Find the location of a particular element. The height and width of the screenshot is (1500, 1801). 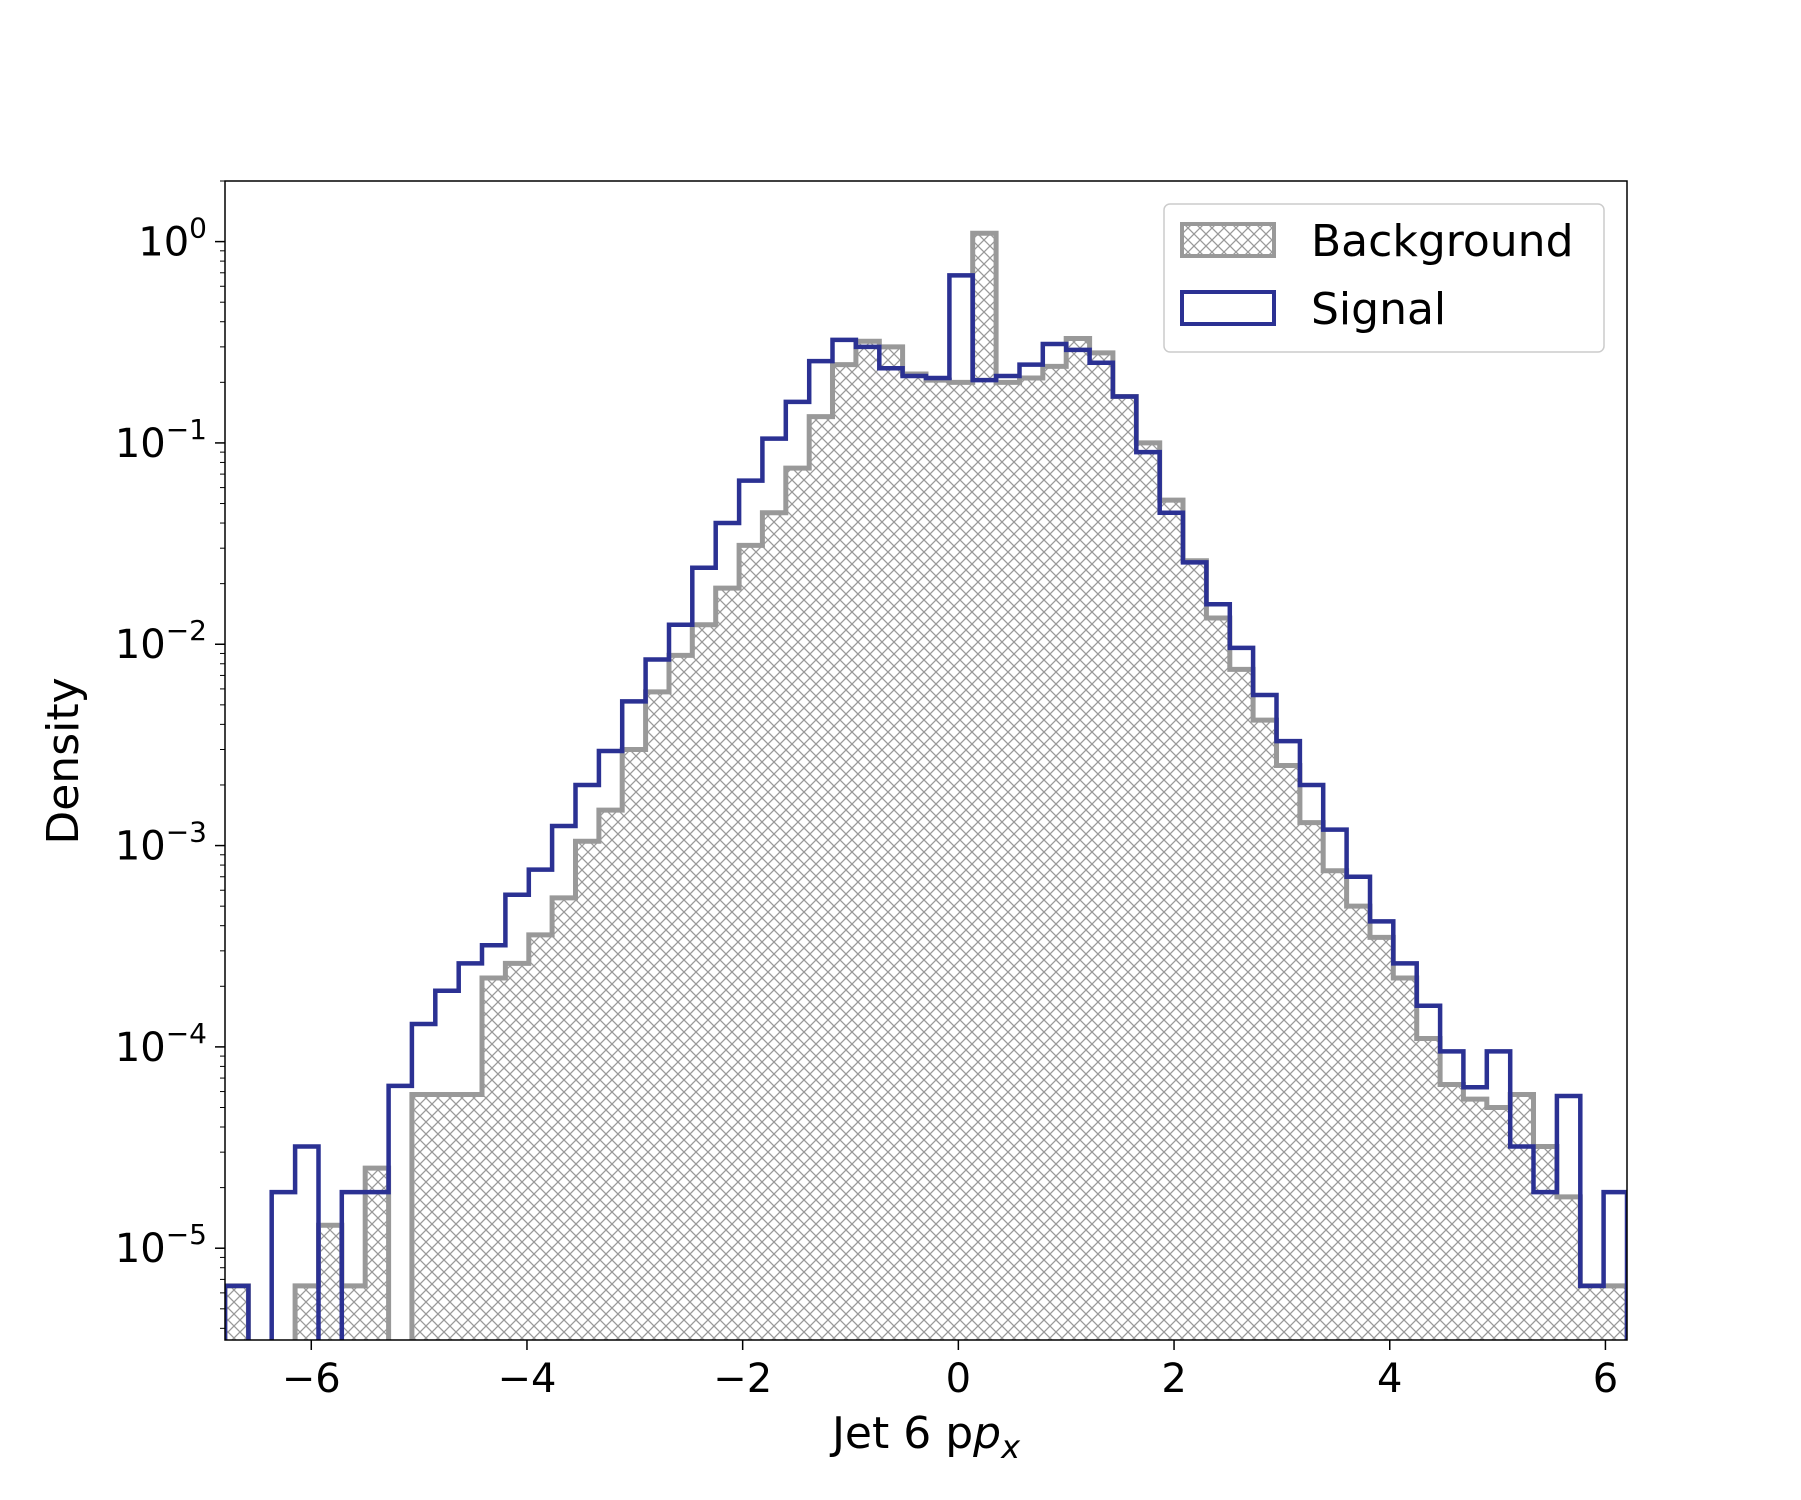

x-axis-label: Jet 6 ppx is located at coordinates (925, 1437).